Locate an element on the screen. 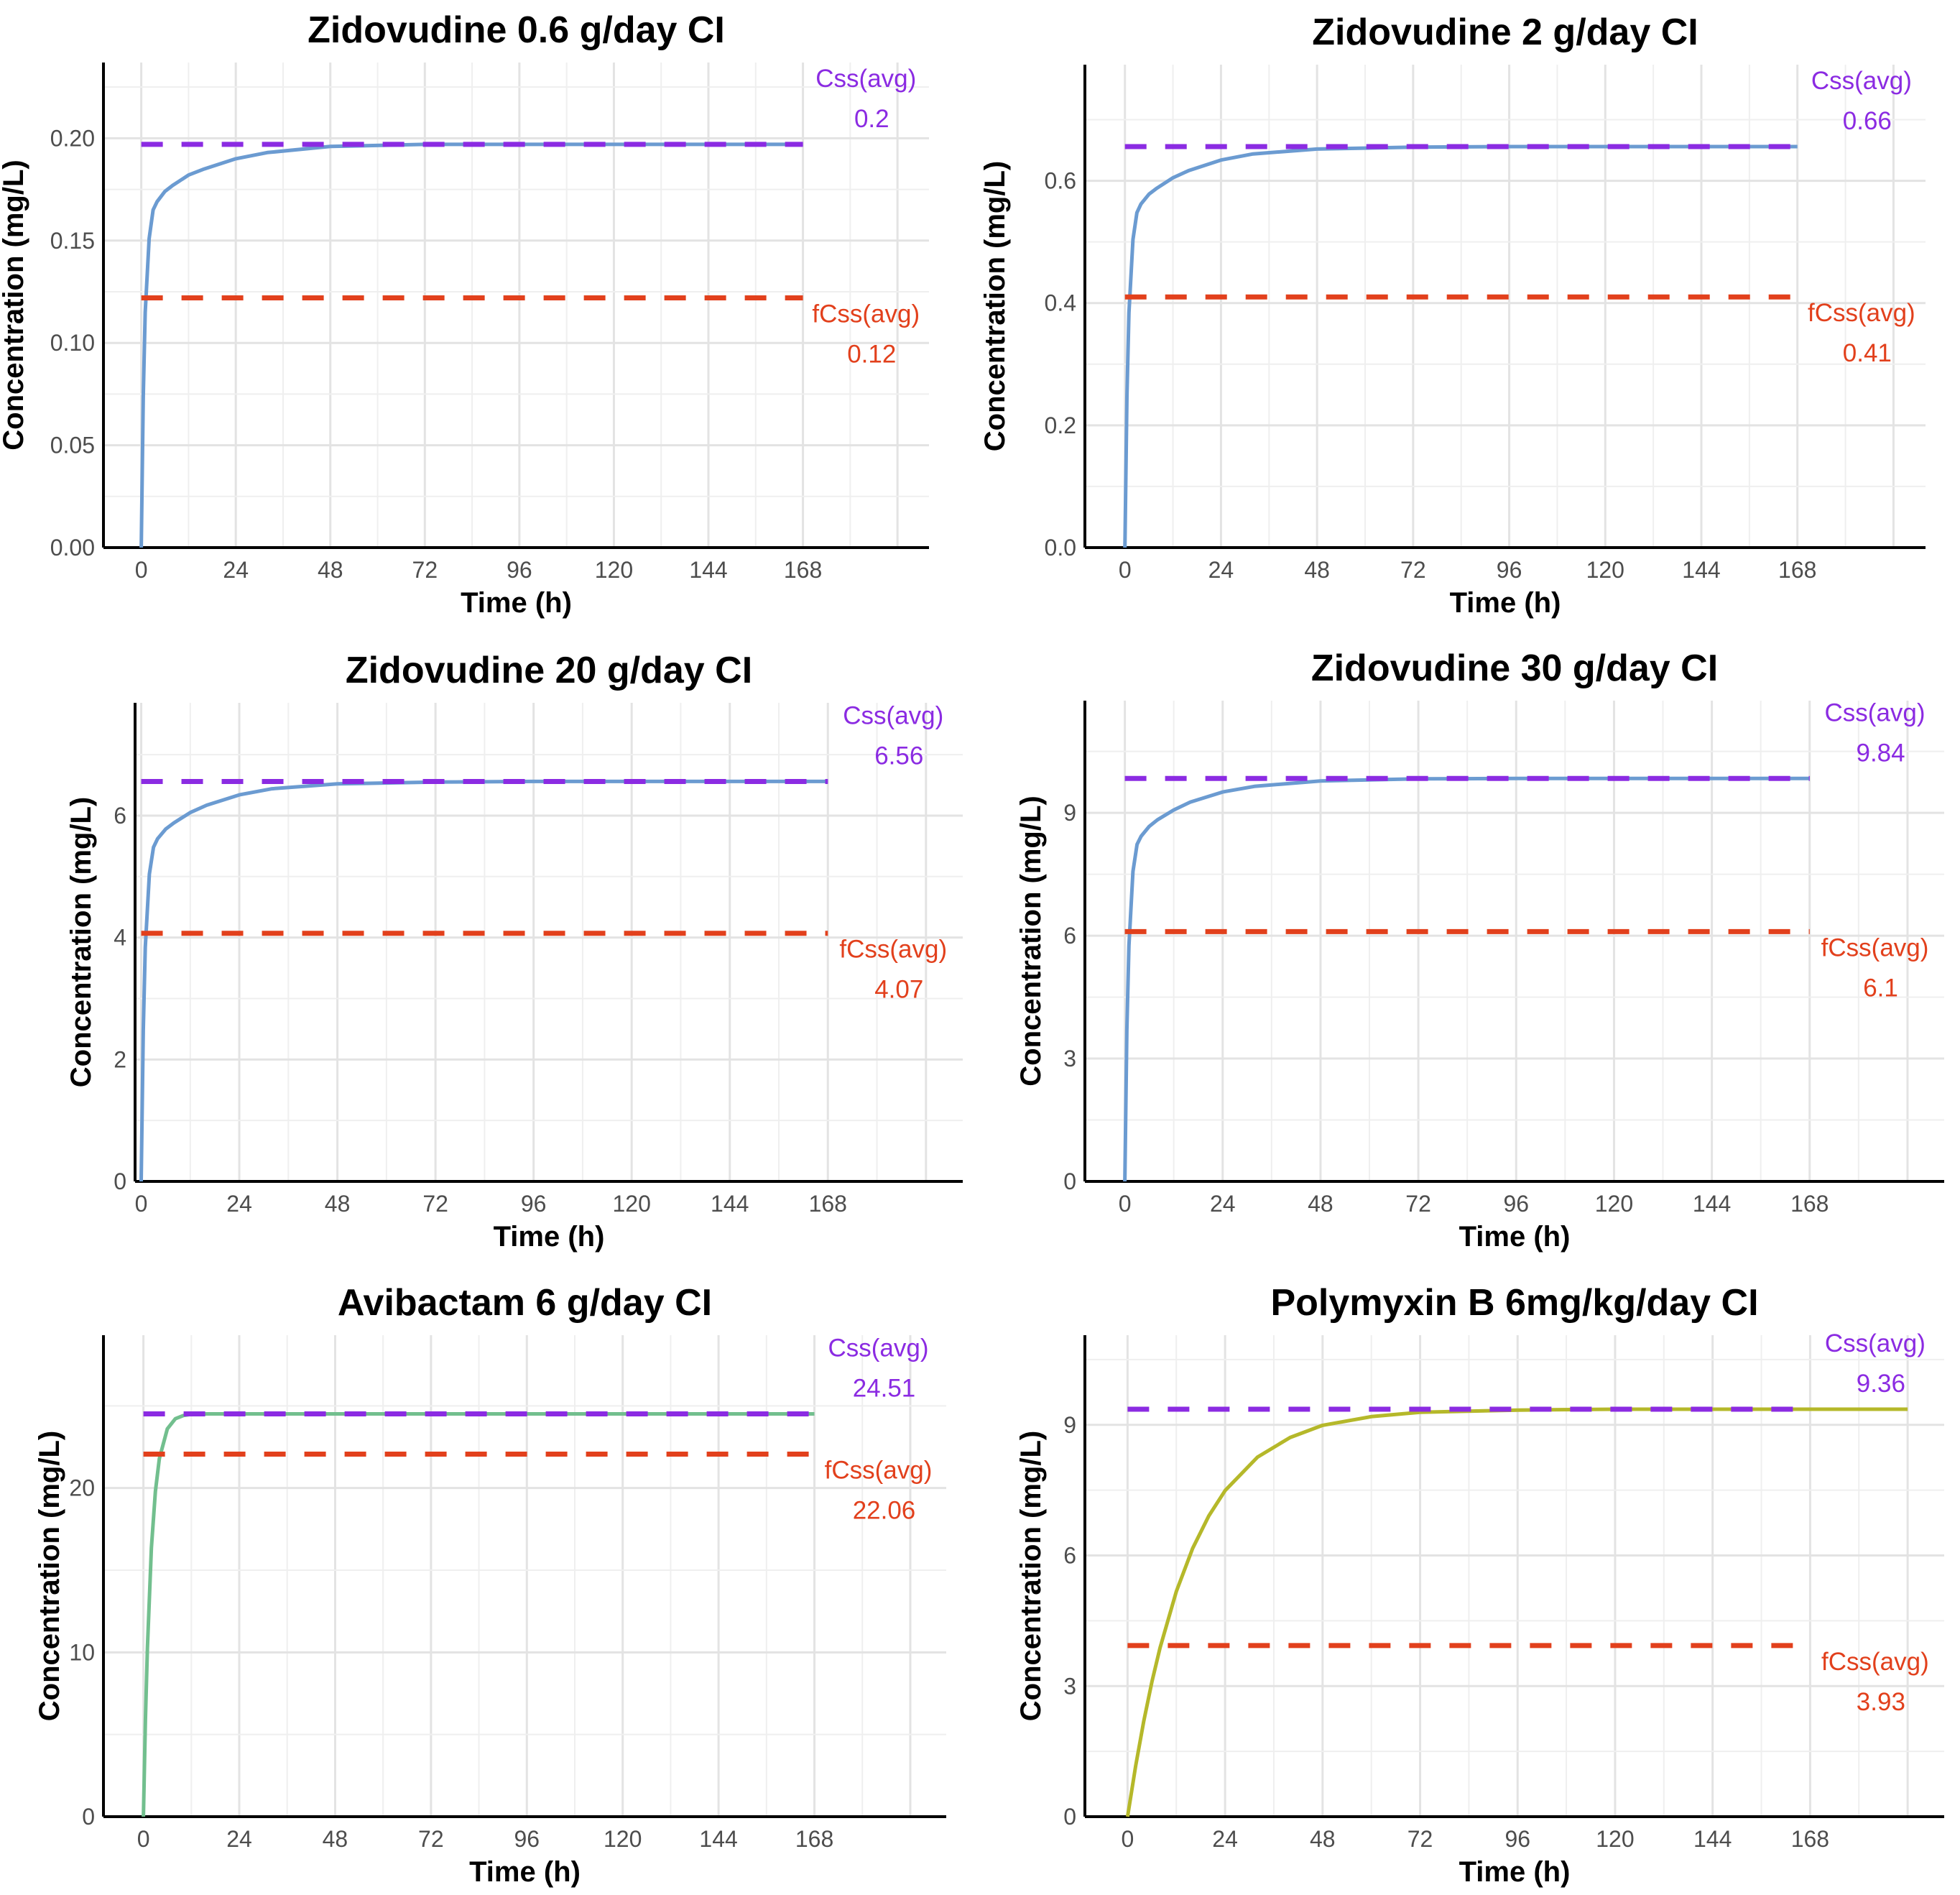 The width and height of the screenshot is (1960, 1895). reference-value-label: 9.84 is located at coordinates (1880, 753).